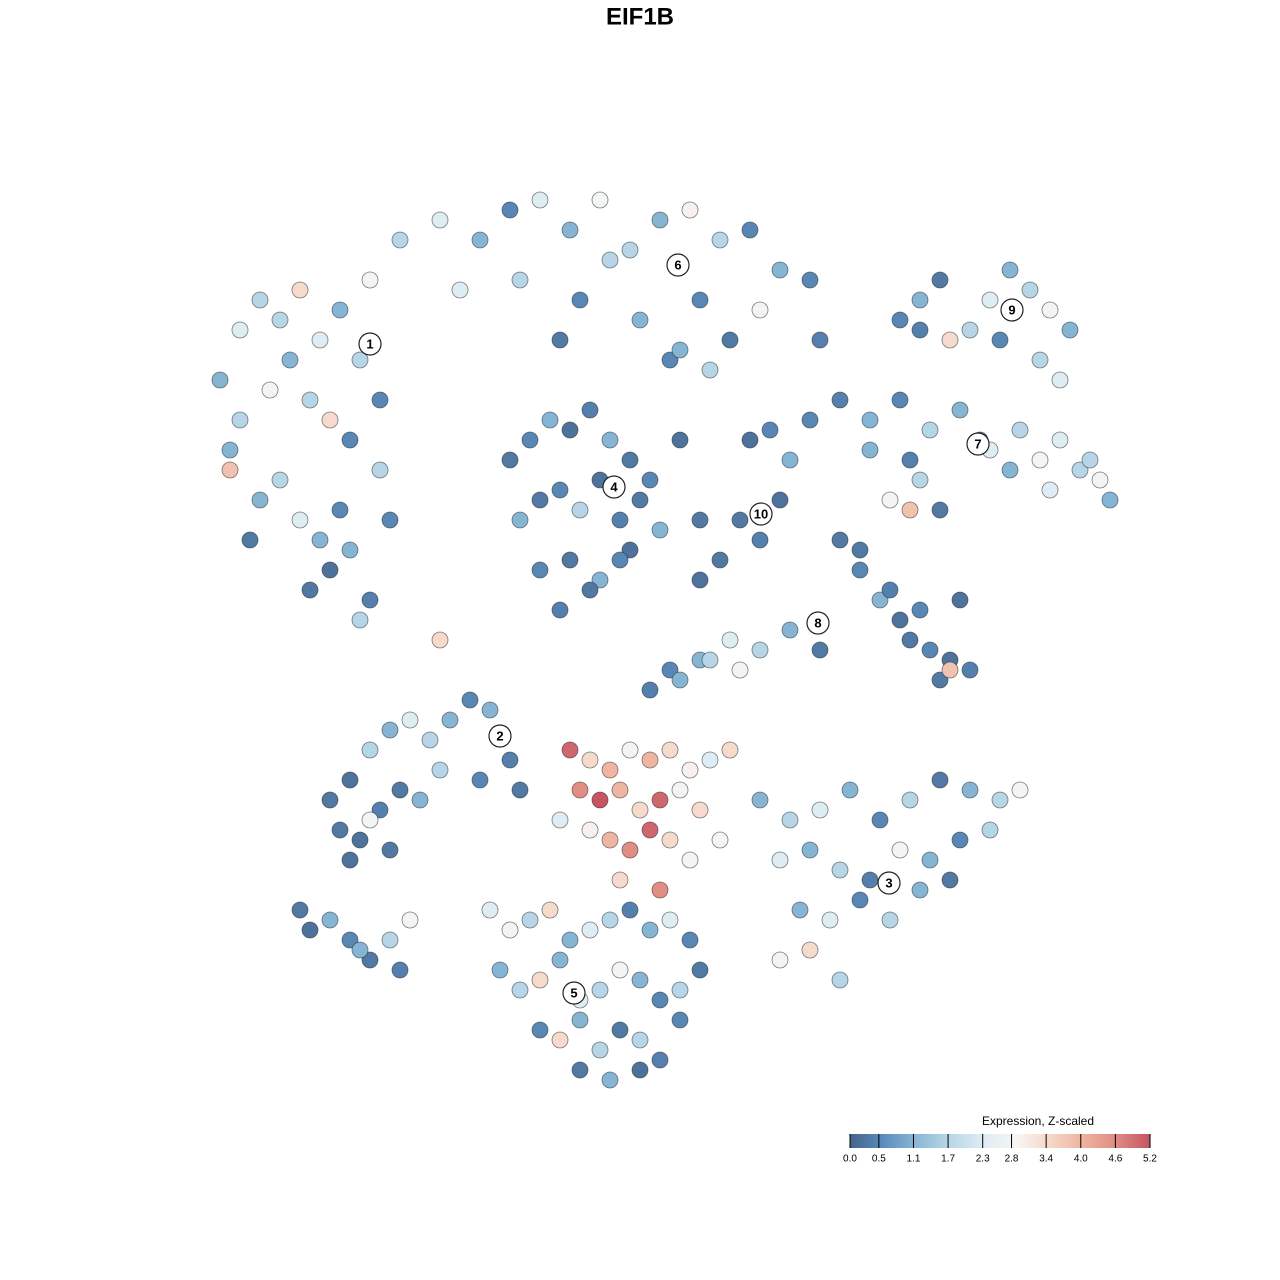  Describe the element at coordinates (1038, 1121) in the screenshot. I see `colorbar-title: Expression, Z-scaled` at that location.